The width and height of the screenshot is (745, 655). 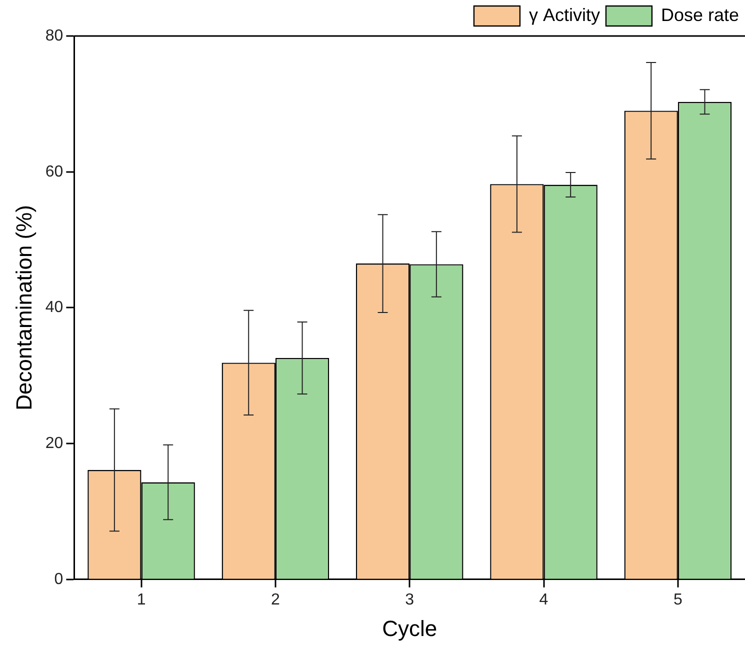 I want to click on legend-label: Dose rate, so click(x=700, y=14).